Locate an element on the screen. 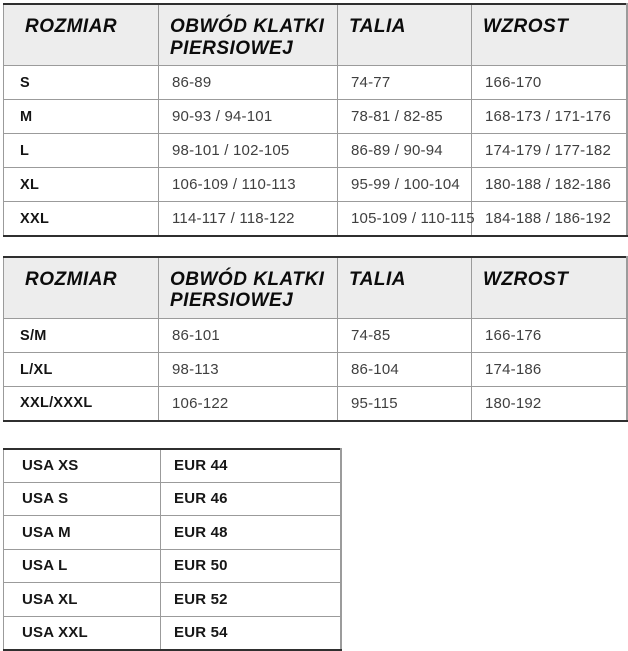  chest-value: 106-122 is located at coordinates (248, 404).